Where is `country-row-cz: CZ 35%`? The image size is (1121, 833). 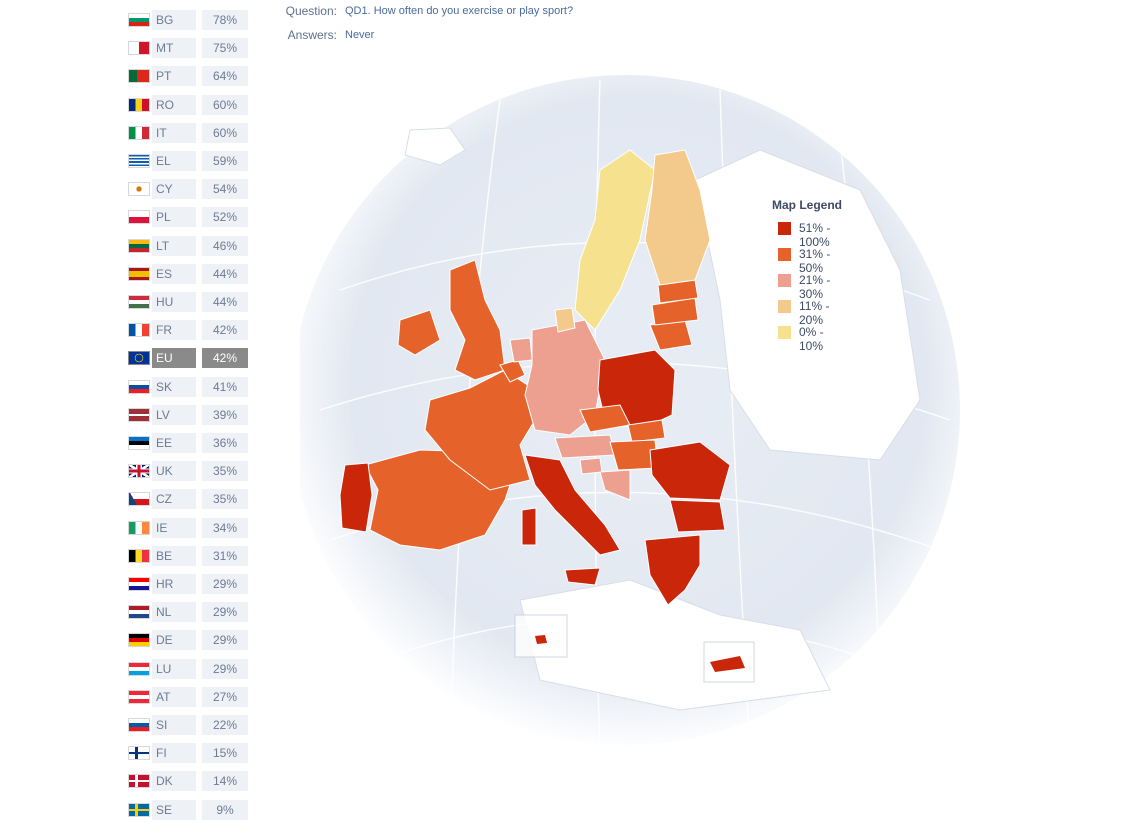
country-row-cz: CZ 35% is located at coordinates (188, 499).